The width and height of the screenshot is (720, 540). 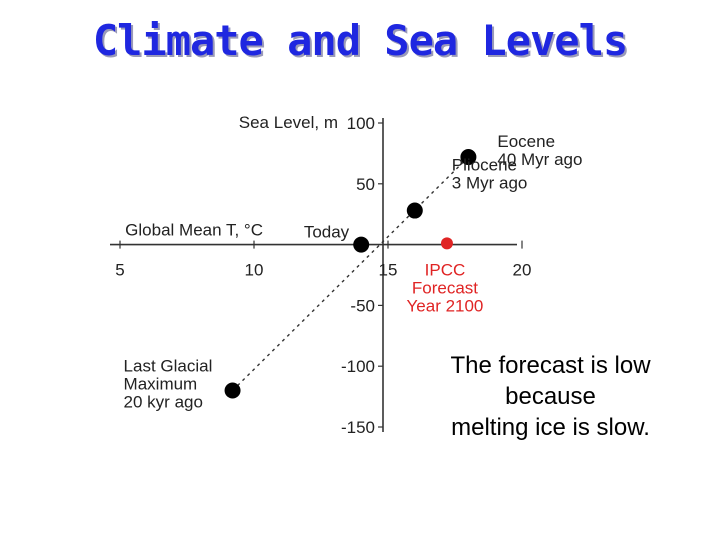 What do you see at coordinates (365, 184) in the screenshot?
I see `y-tick-label-1: 50` at bounding box center [365, 184].